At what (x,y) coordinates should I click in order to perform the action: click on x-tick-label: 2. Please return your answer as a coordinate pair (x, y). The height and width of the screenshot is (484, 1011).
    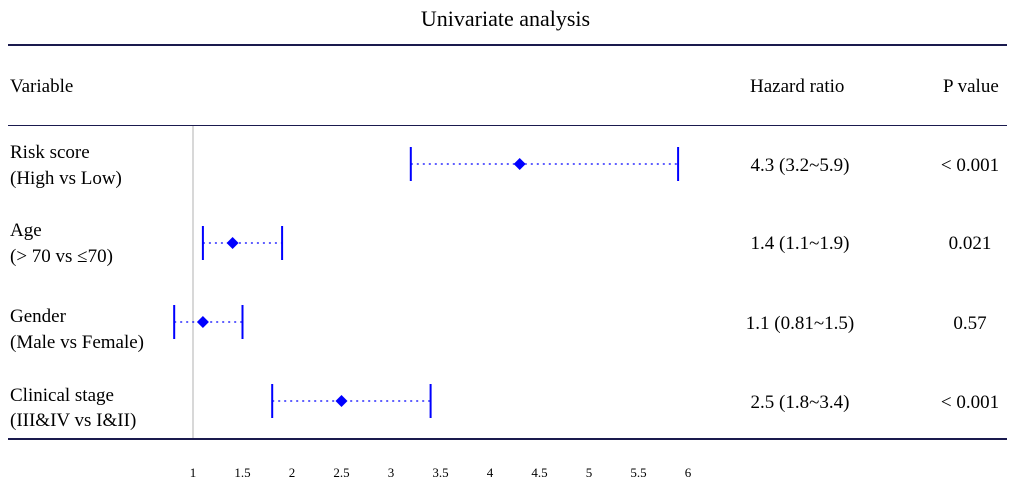
    Looking at the image, I should click on (292, 472).